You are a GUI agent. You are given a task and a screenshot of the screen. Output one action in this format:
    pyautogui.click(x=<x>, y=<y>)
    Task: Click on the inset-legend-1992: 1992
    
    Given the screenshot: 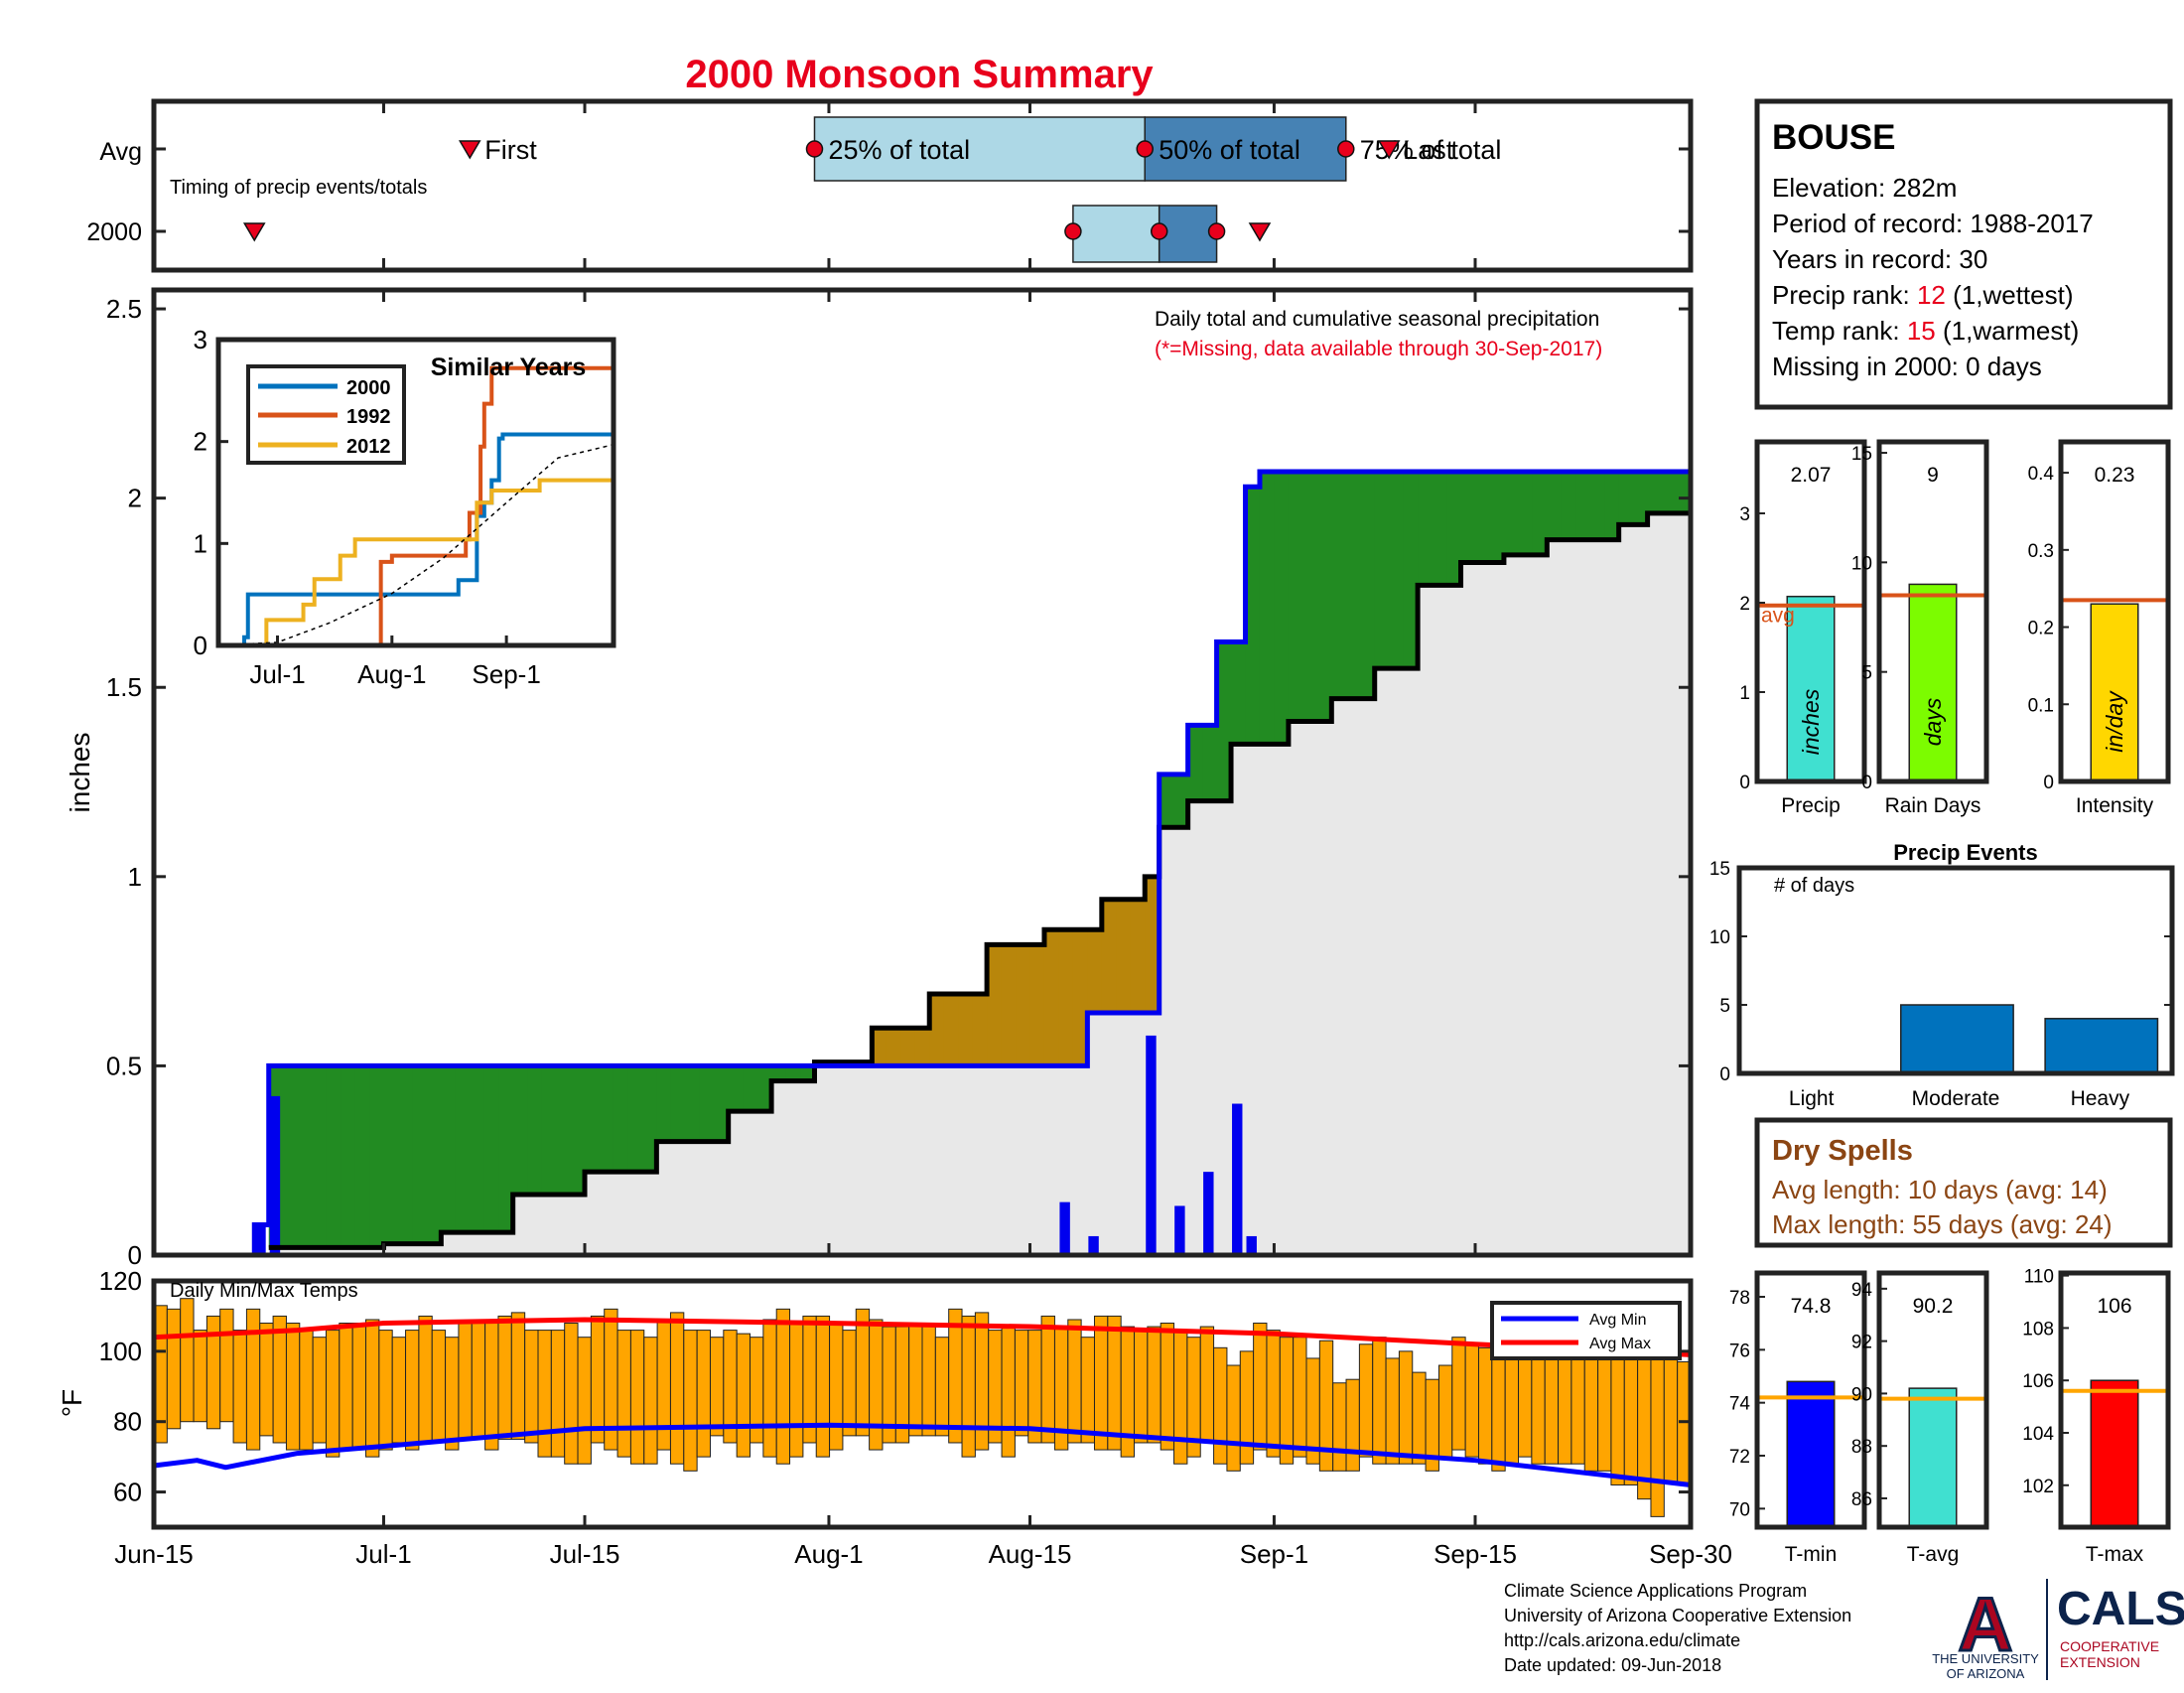 What is the action you would take?
    pyautogui.click(x=368, y=417)
    